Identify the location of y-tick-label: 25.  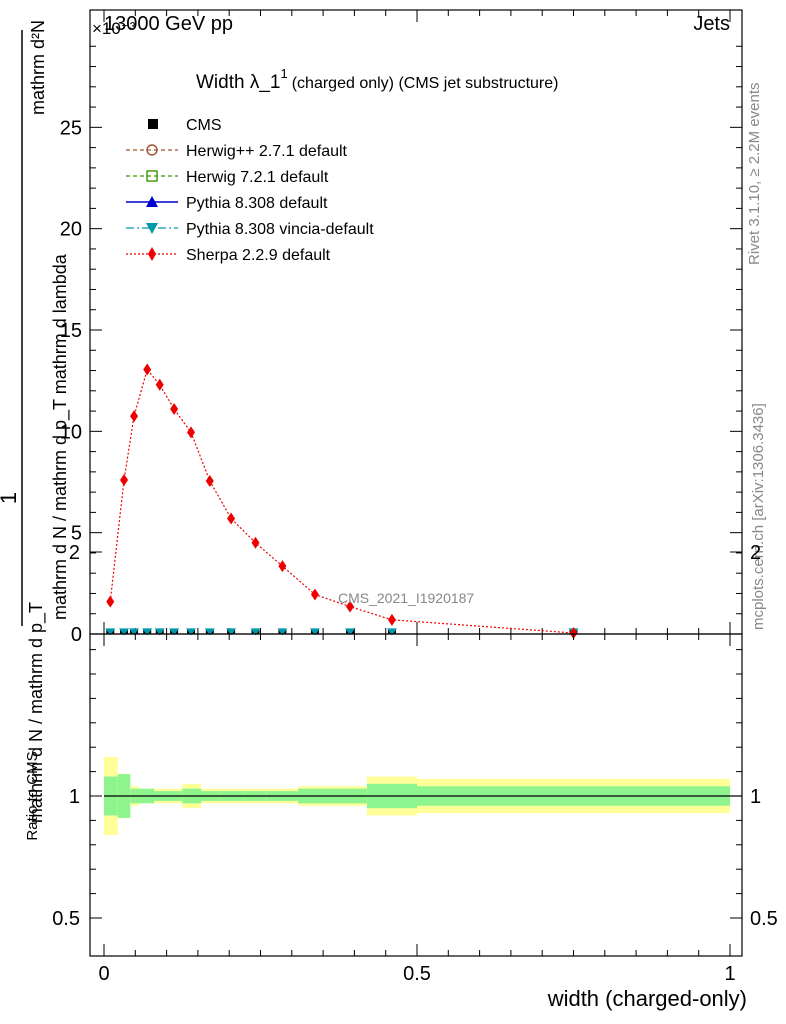
(71, 128).